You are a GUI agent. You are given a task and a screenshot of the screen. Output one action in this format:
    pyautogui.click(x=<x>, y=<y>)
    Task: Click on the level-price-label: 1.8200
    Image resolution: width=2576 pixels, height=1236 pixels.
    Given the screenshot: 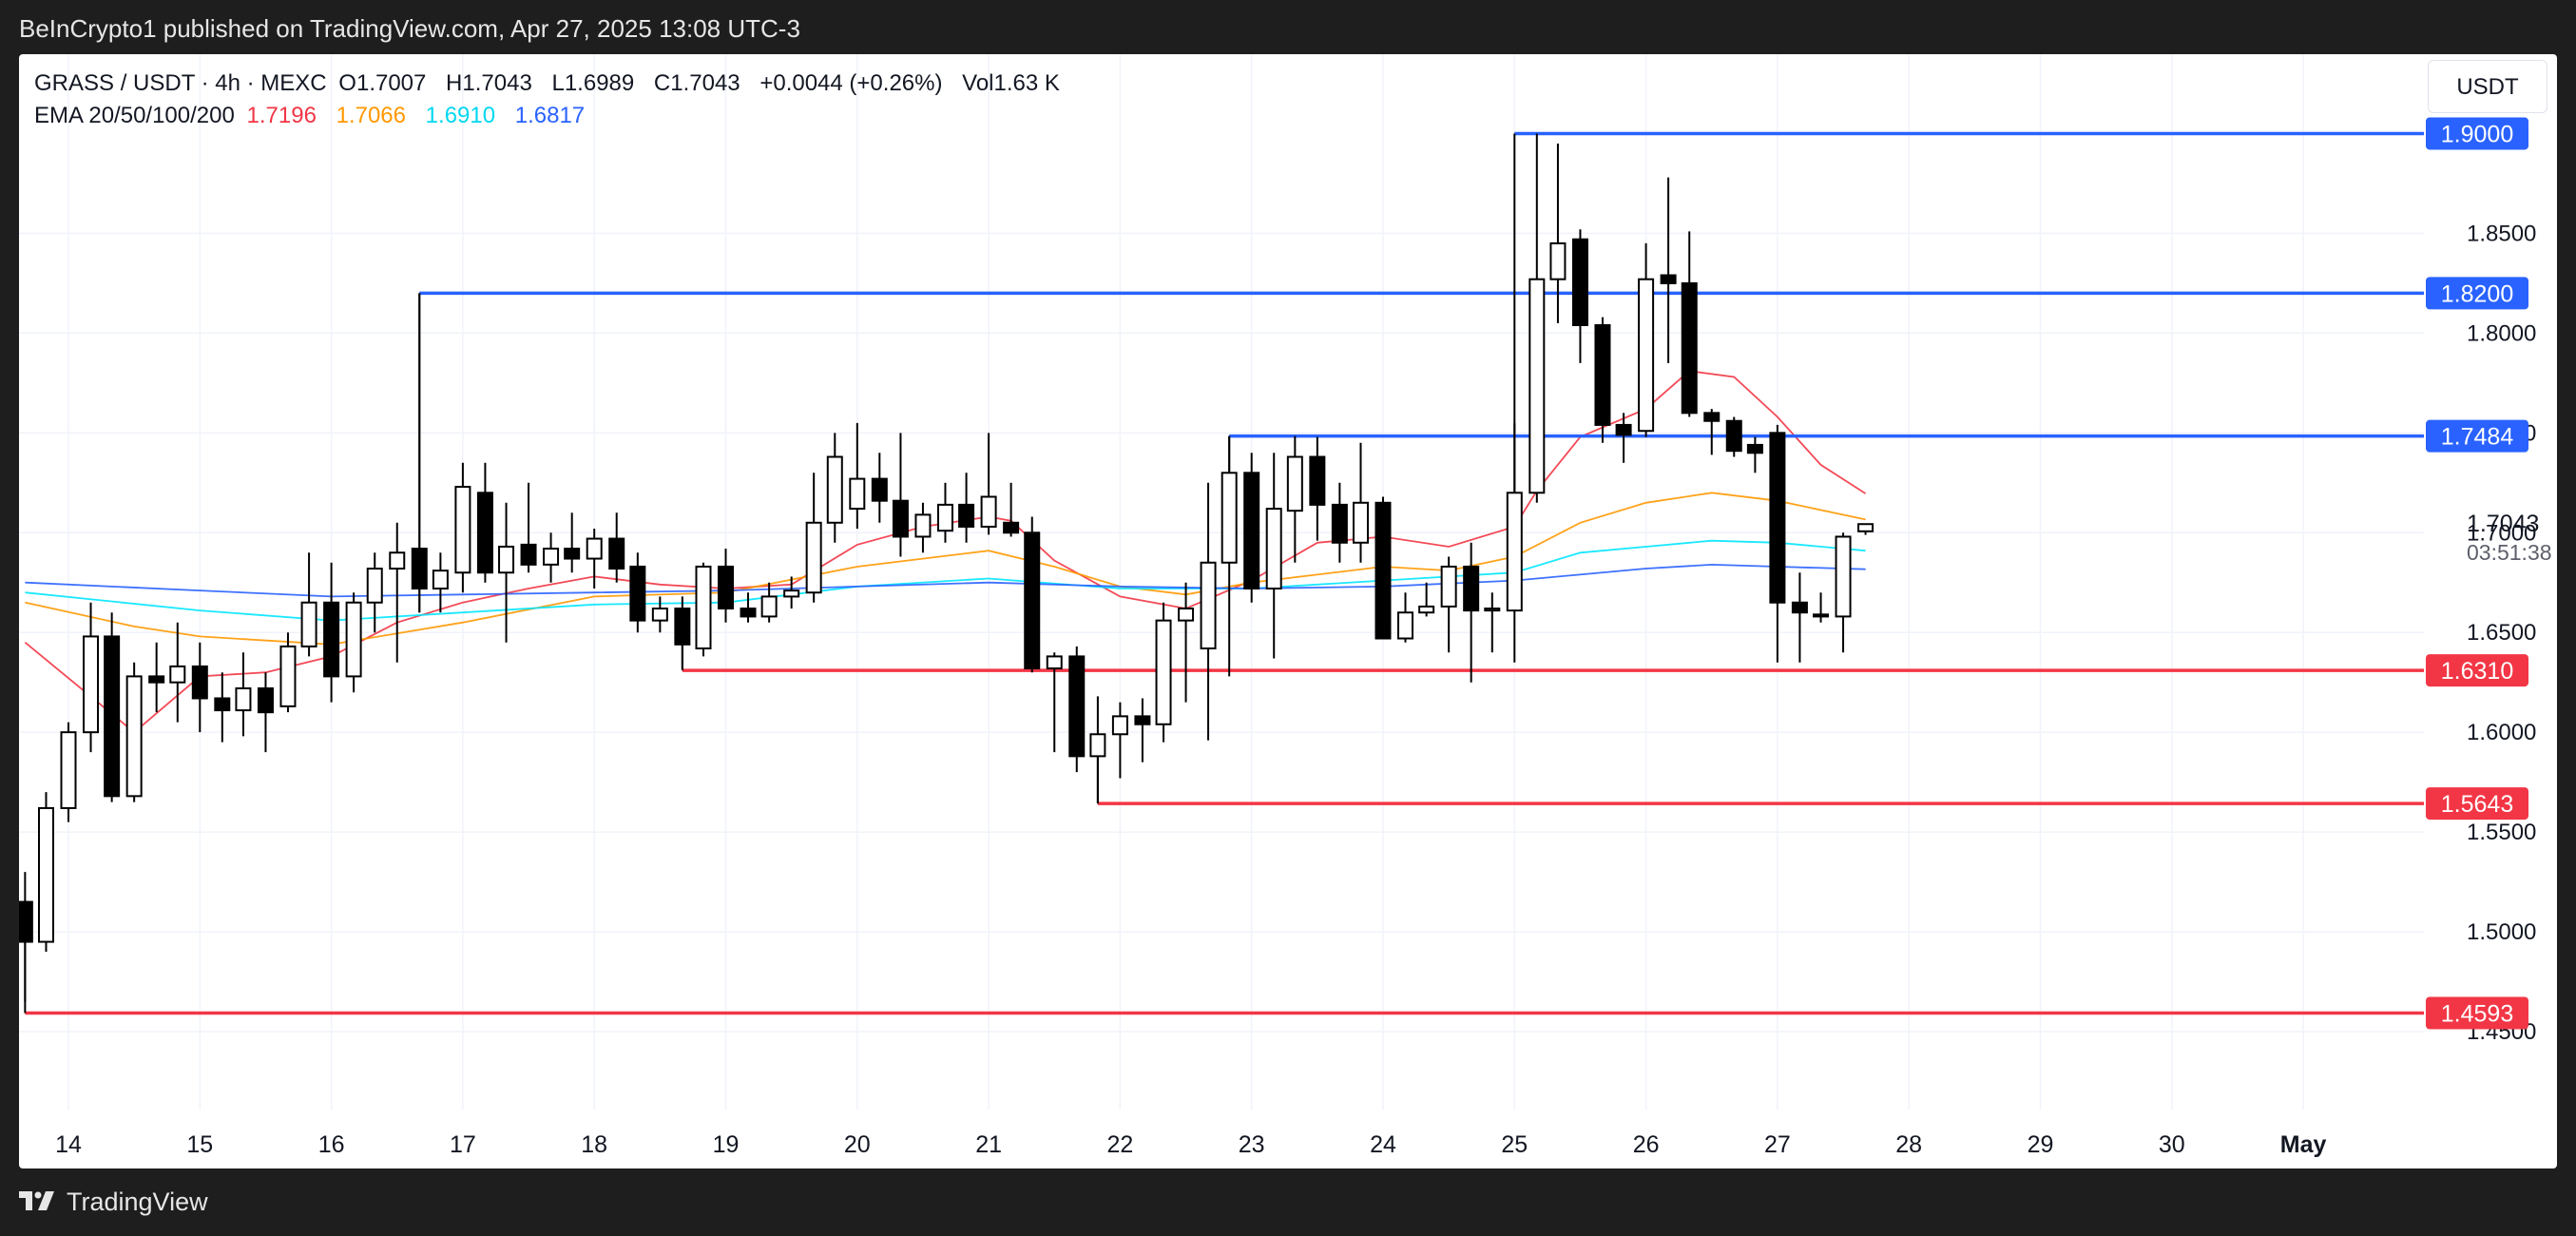 What is the action you would take?
    pyautogui.click(x=2477, y=293)
    